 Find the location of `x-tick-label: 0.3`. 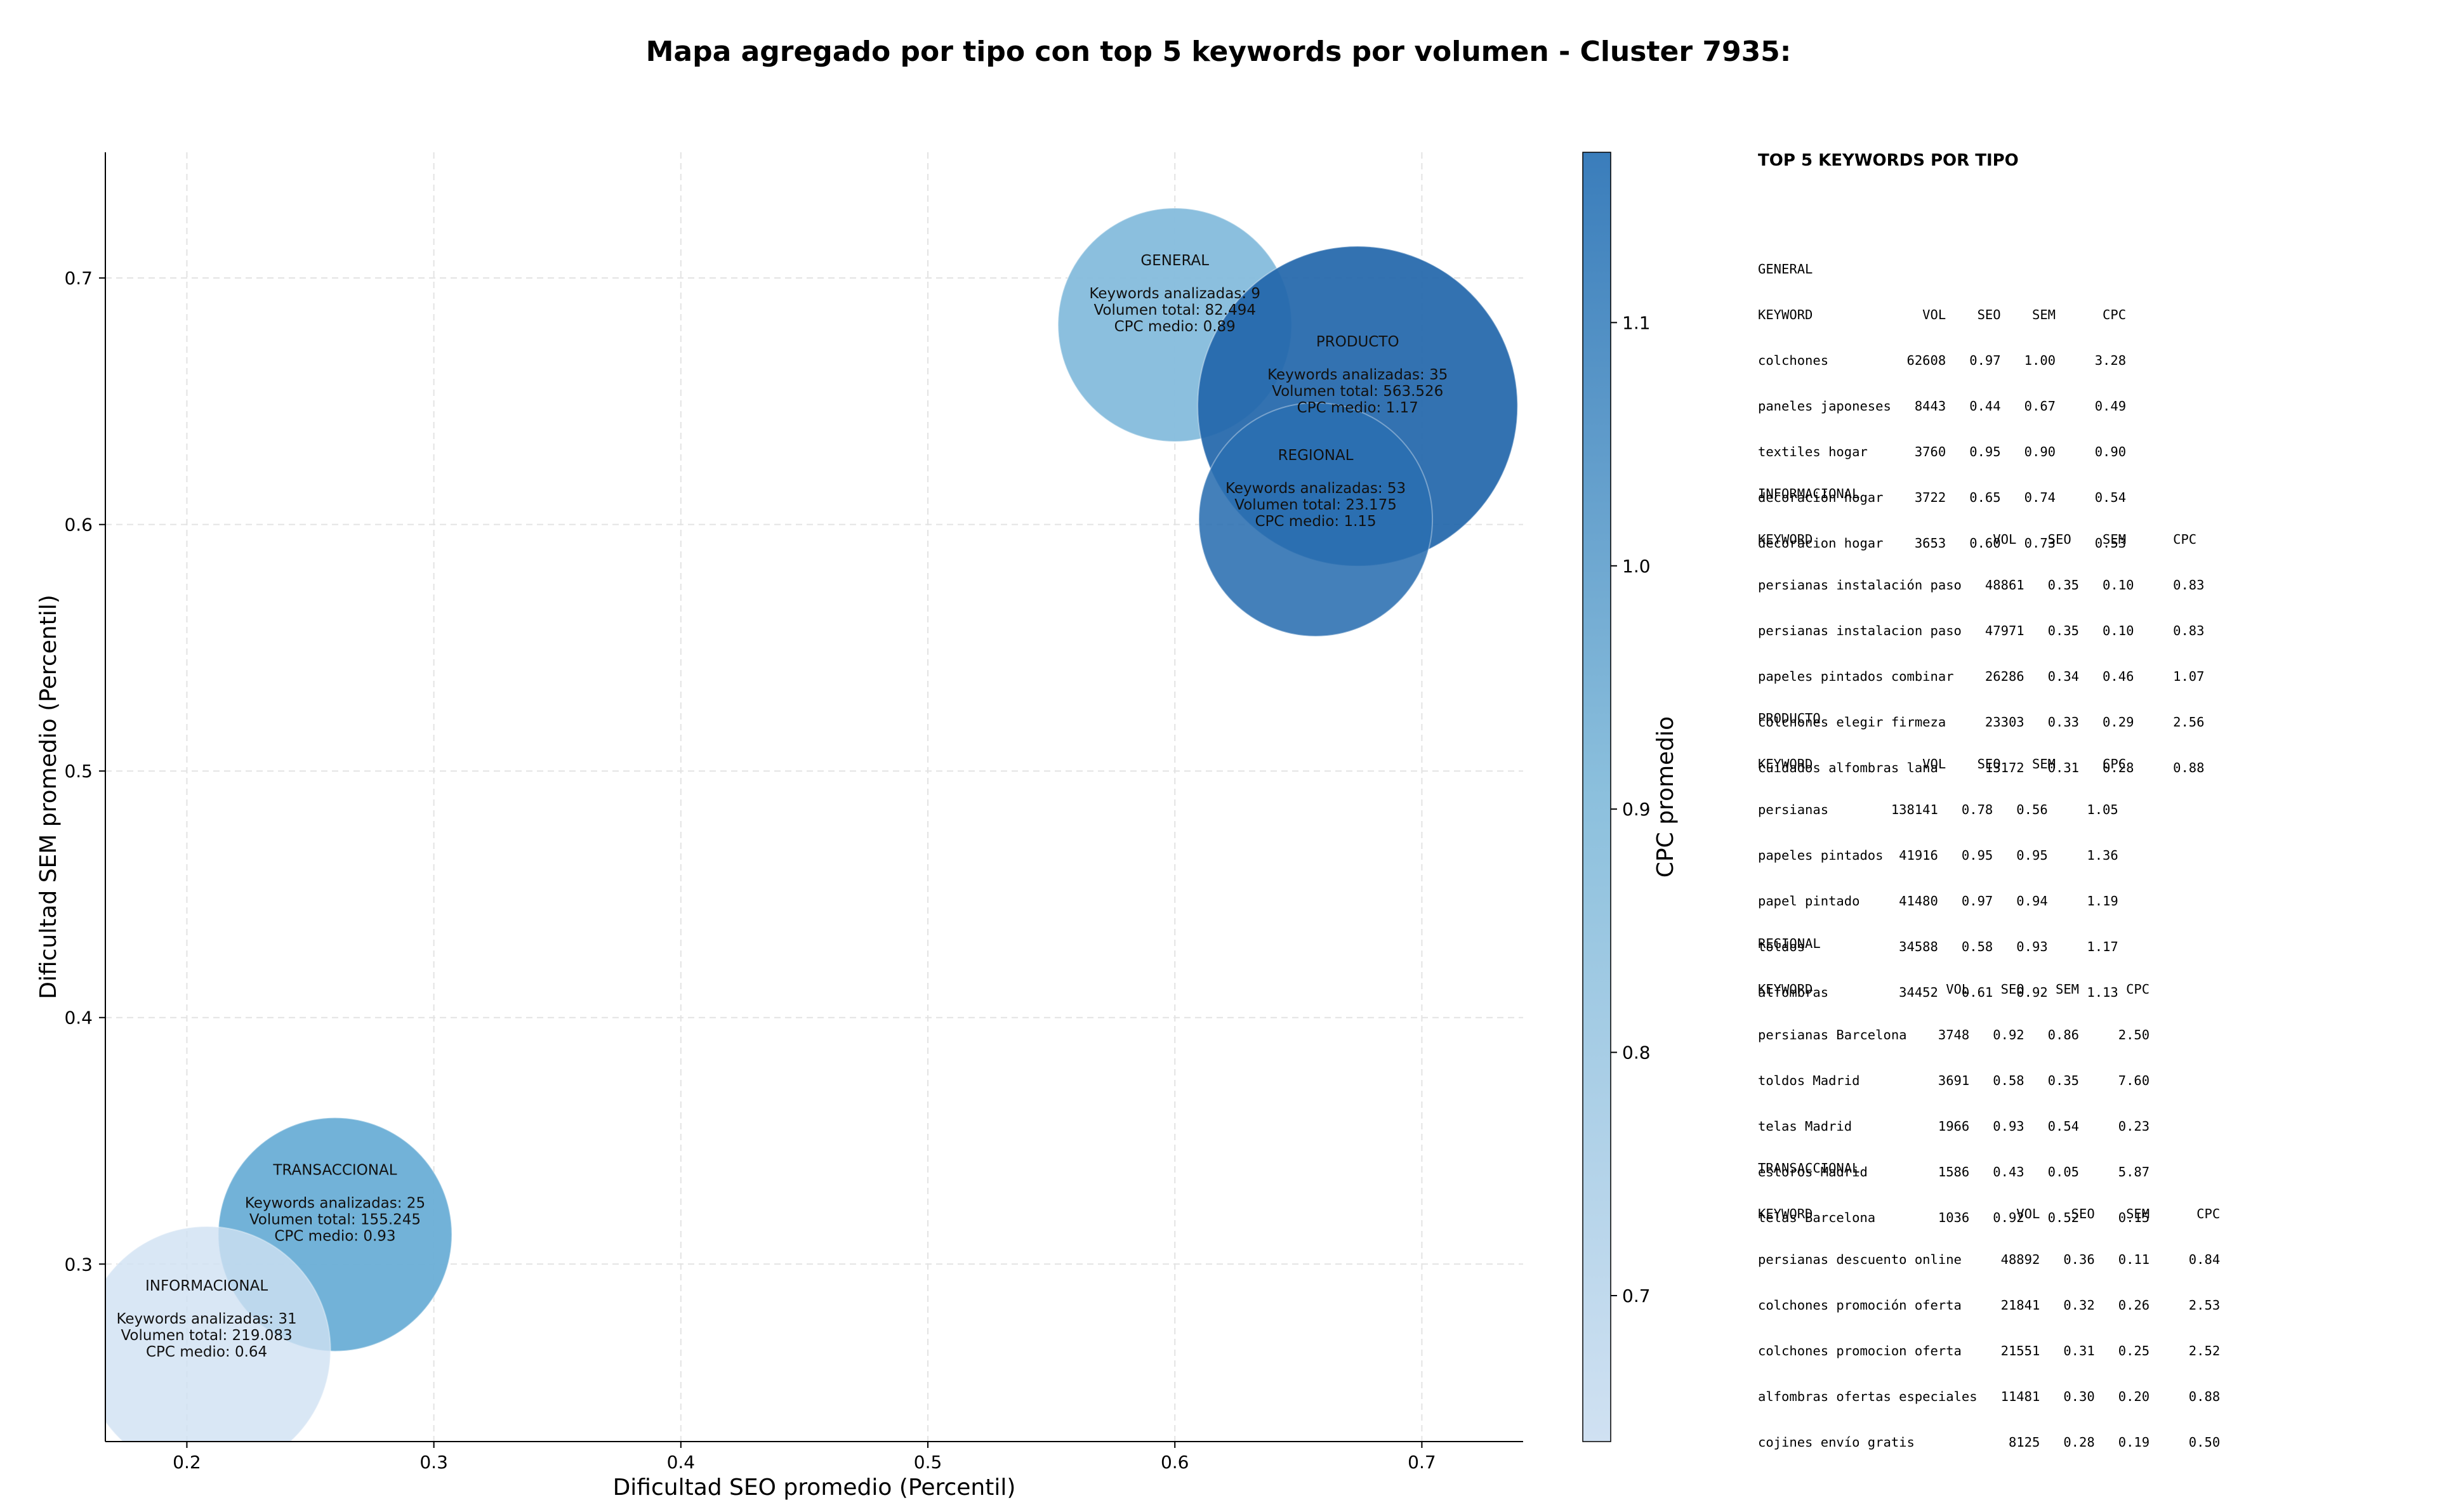

x-tick-label: 0.3 is located at coordinates (433, 1463).